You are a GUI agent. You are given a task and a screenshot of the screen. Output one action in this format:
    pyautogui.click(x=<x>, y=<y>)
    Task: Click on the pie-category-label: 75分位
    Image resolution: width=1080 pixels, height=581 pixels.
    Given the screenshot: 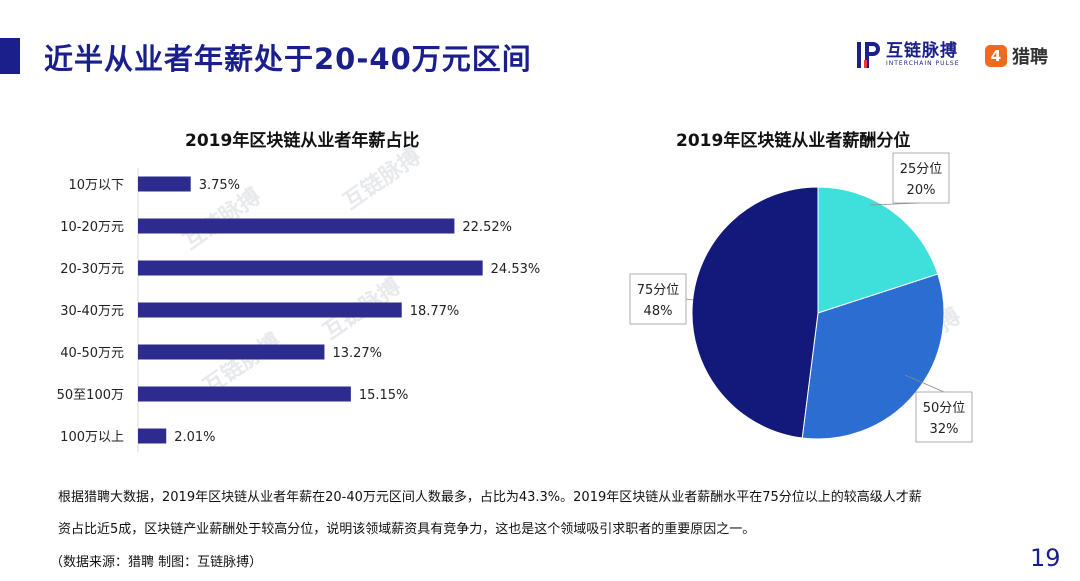 What is the action you would take?
    pyautogui.click(x=658, y=290)
    